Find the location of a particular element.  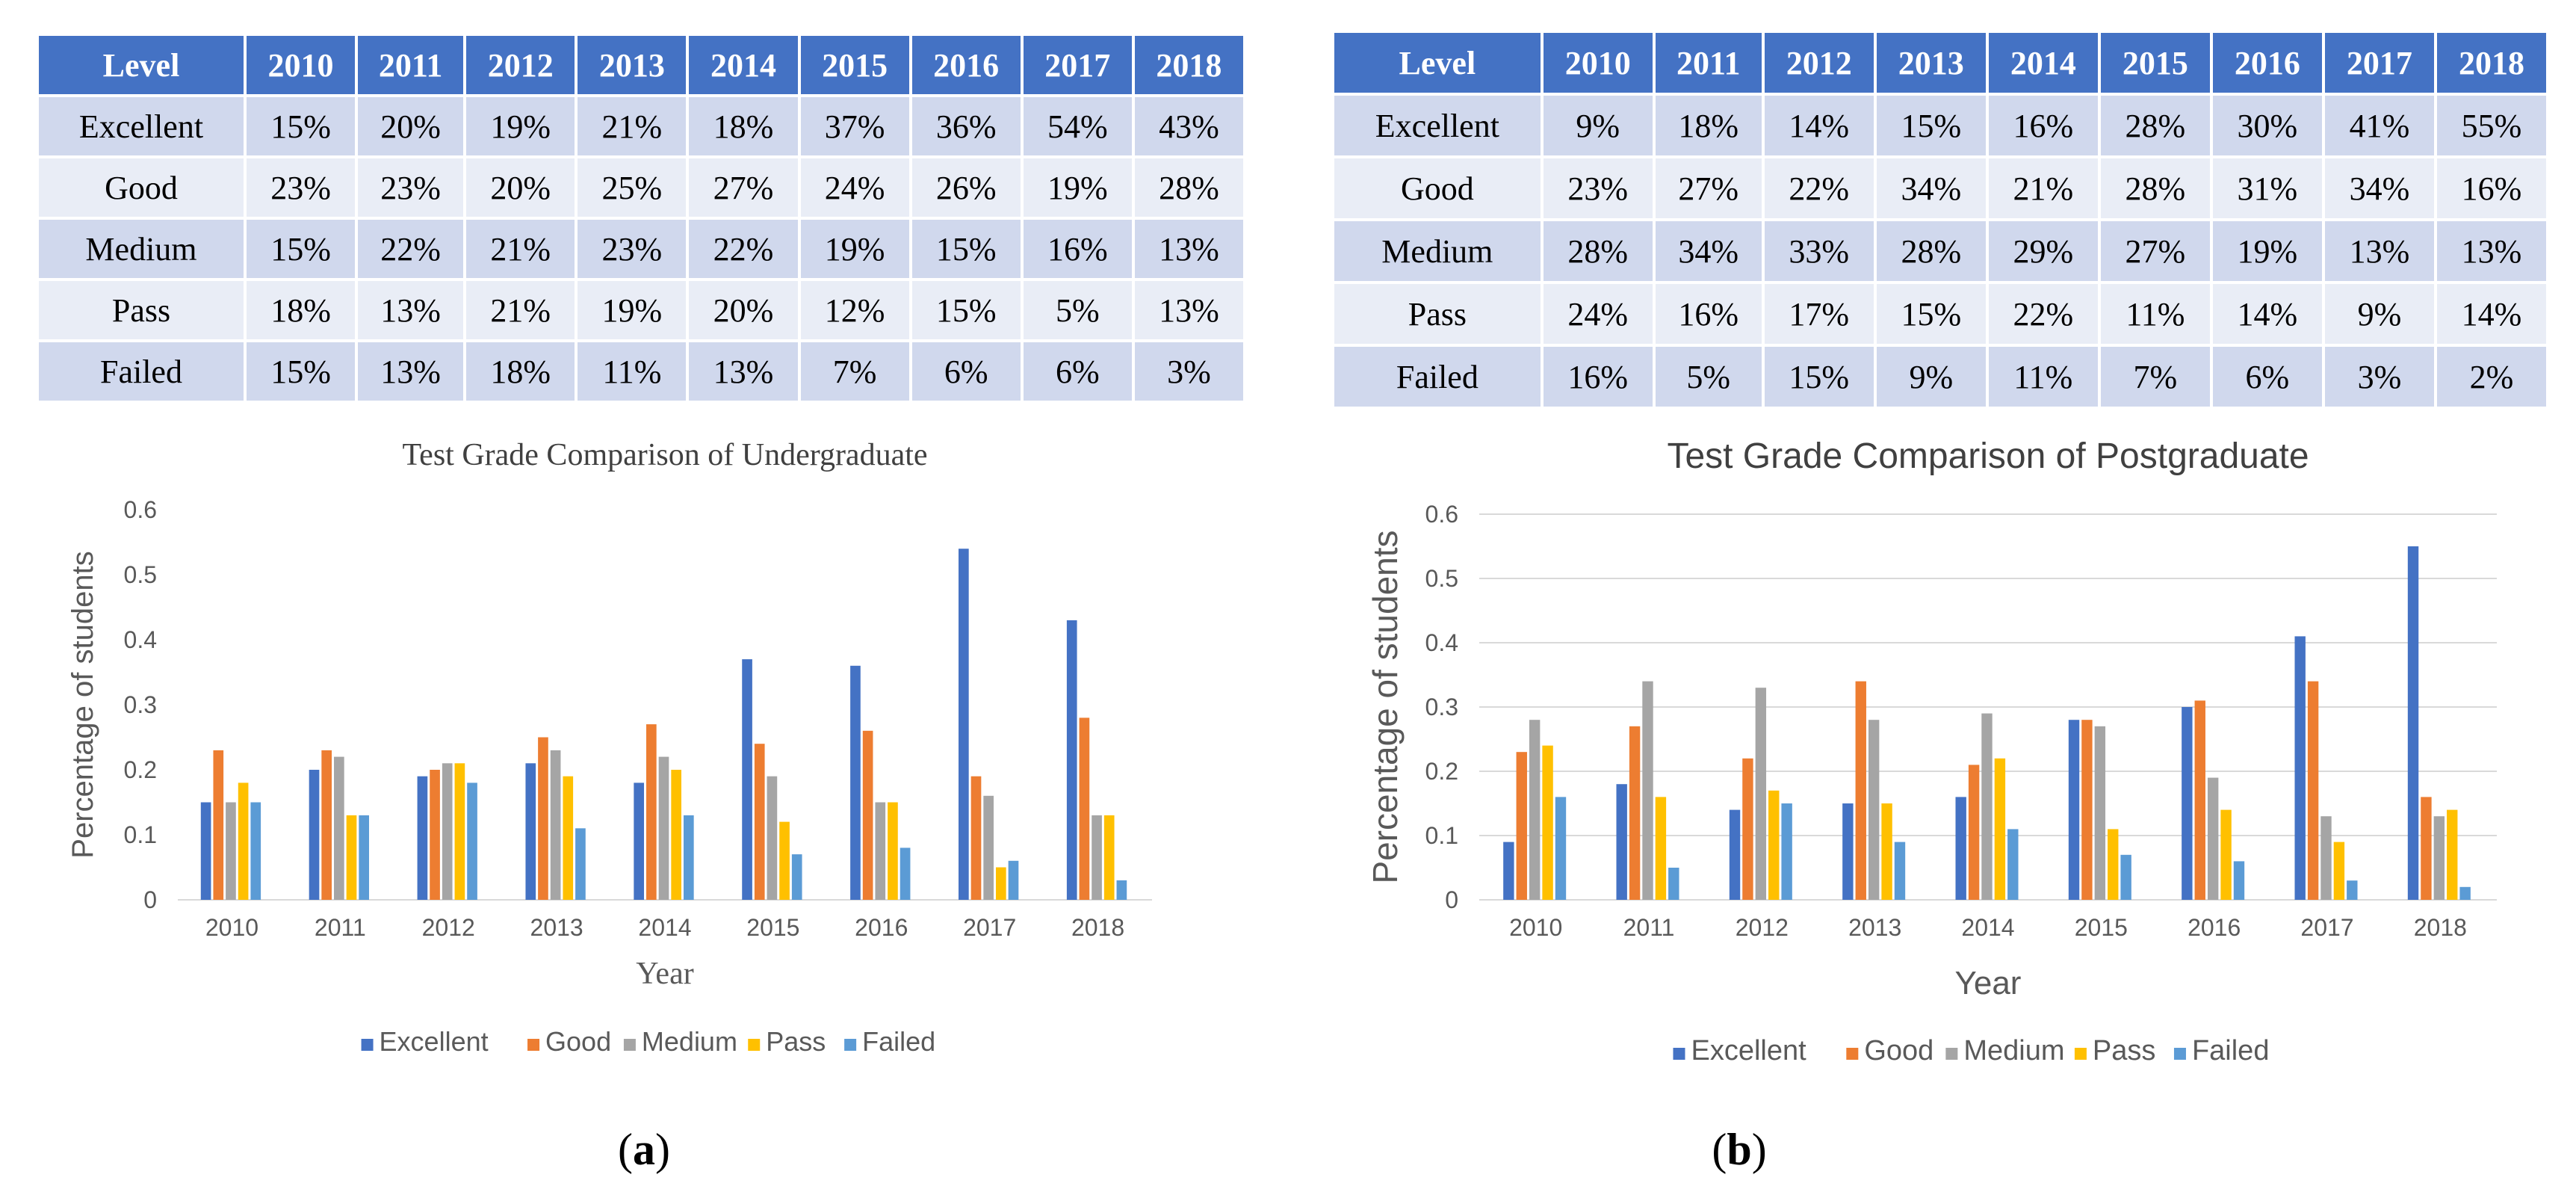

bar-pass-2017 is located at coordinates (2339, 871).